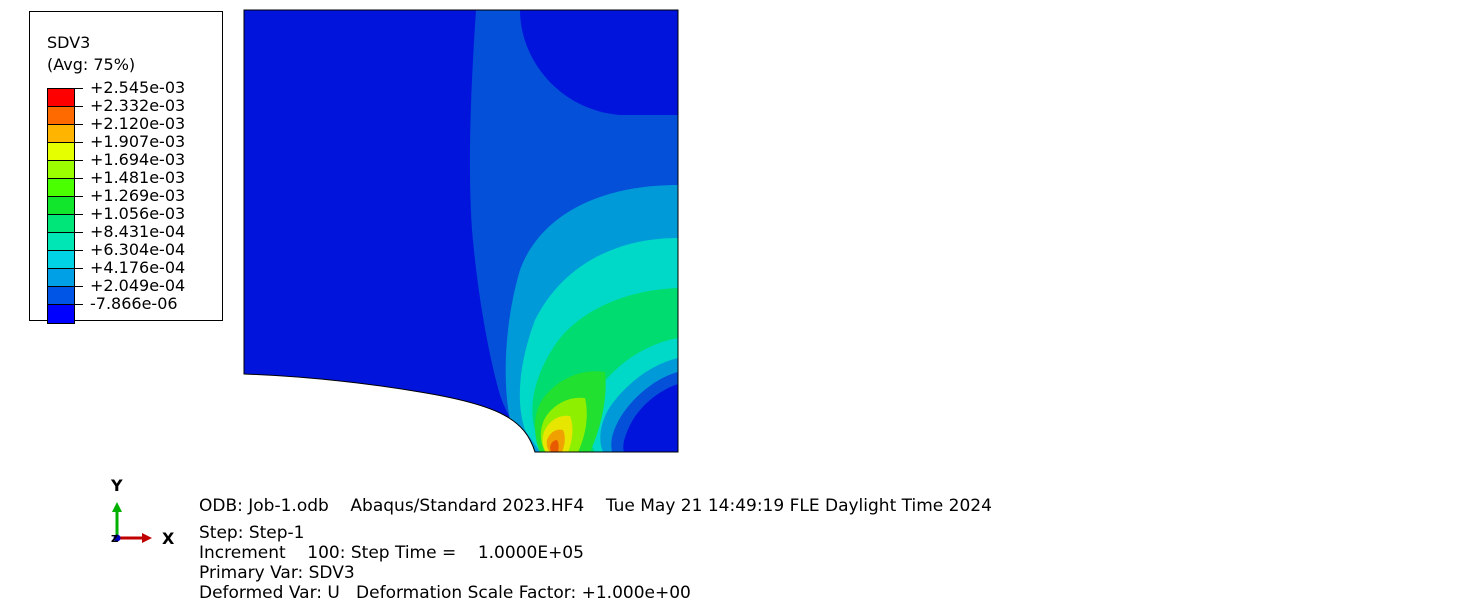 The height and width of the screenshot is (603, 1468). Describe the element at coordinates (69, 42) in the screenshot. I see `legend-title: SDV3` at that location.